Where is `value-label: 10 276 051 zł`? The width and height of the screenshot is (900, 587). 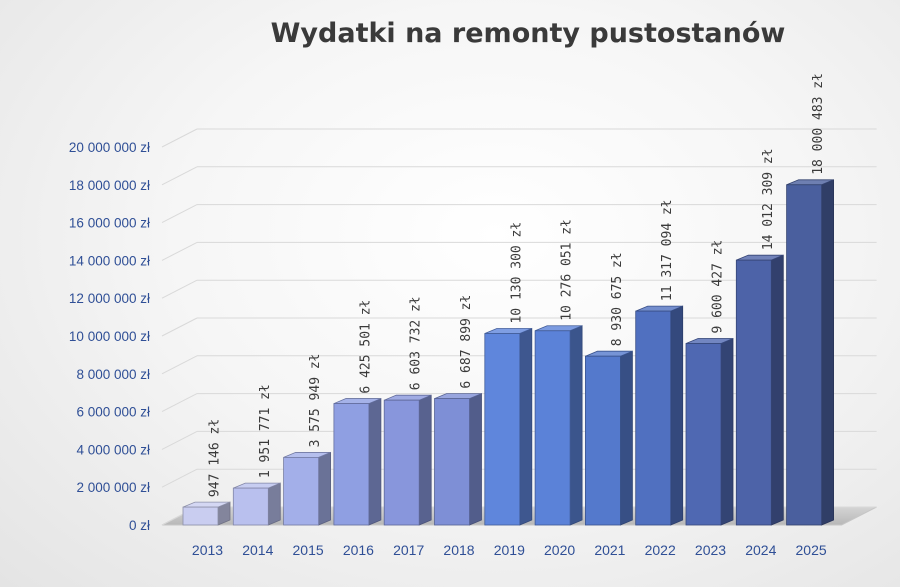 value-label: 10 276 051 zł is located at coordinates (567, 270).